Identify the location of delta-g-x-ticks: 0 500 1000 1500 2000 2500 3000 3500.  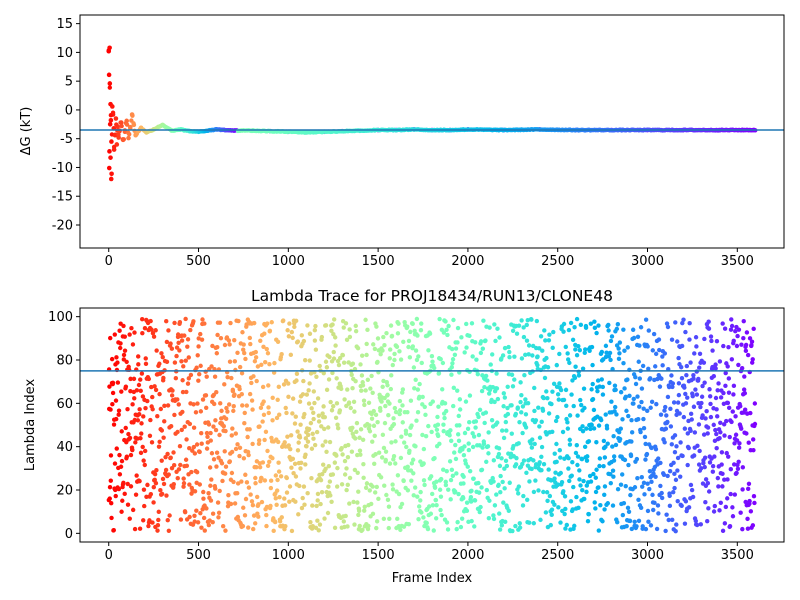
(429, 258).